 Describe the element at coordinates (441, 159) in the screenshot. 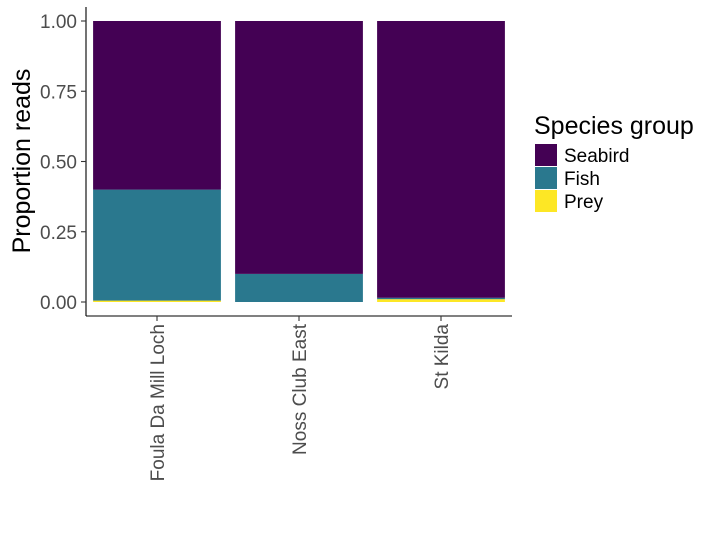

I see `bar-st-kilda-seabird` at that location.